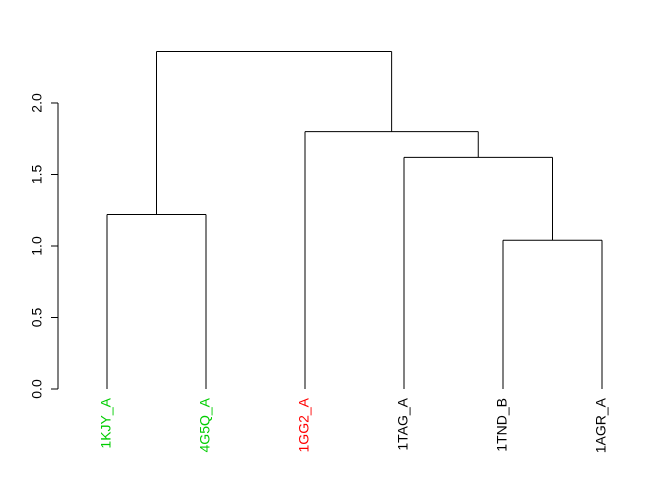  Describe the element at coordinates (37, 318) in the screenshot. I see `y-tick-label: 0.5` at that location.